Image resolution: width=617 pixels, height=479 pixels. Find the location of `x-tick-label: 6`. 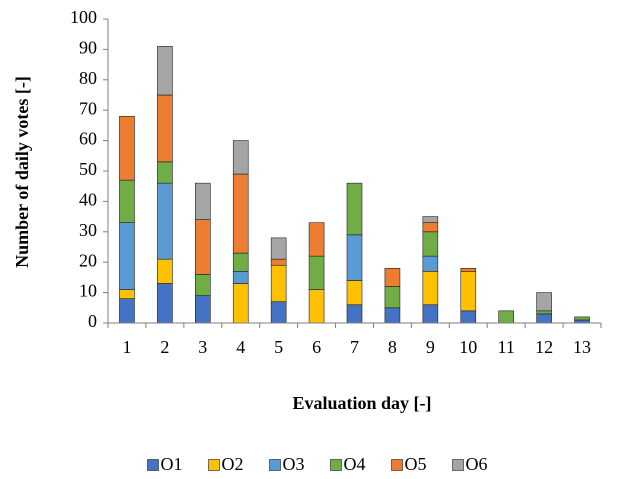

x-tick-label: 6 is located at coordinates (316, 347).